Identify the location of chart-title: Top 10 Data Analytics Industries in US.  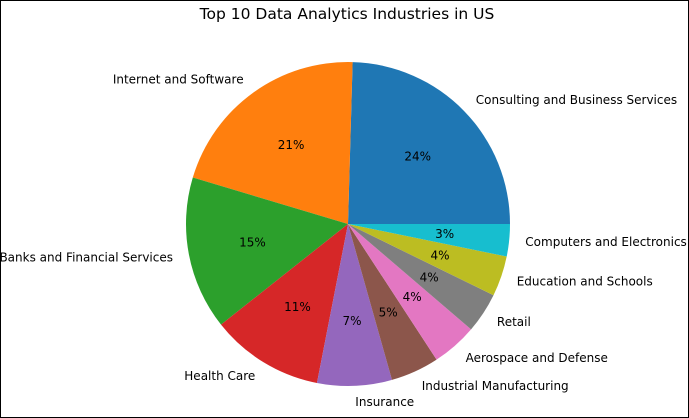
(347, 14).